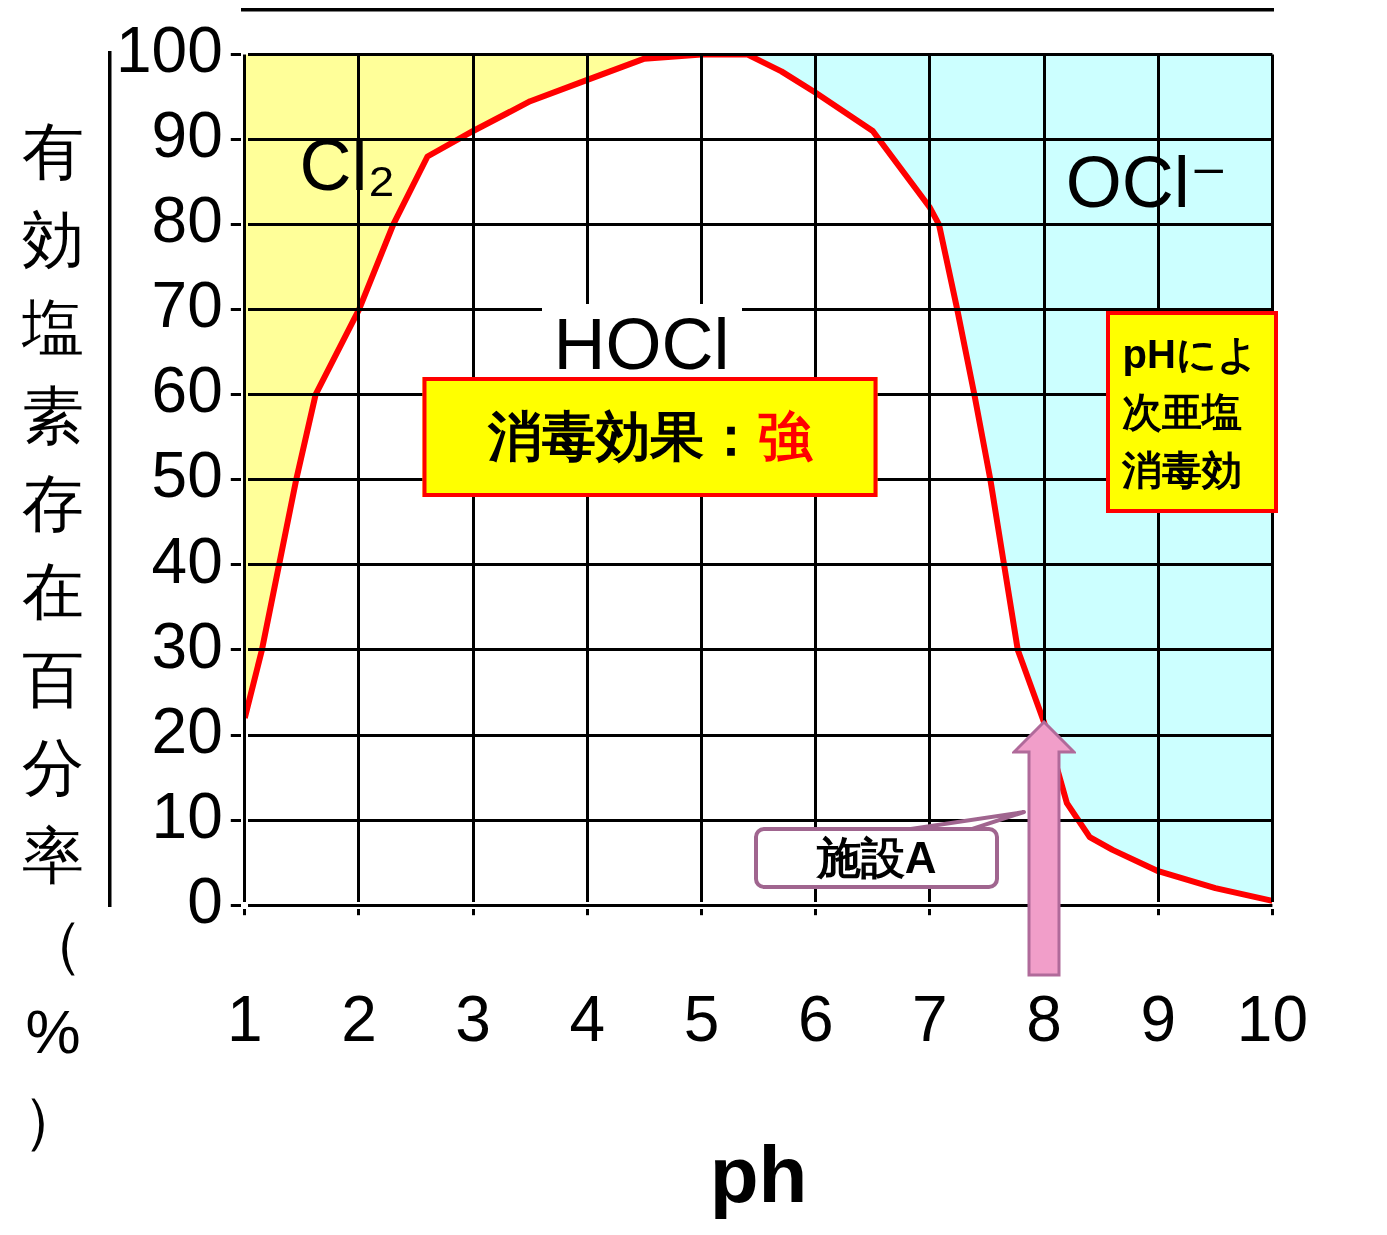 The width and height of the screenshot is (1387, 1235). Describe the element at coordinates (877, 858) in the screenshot. I see `annotation: 施設A` at that location.